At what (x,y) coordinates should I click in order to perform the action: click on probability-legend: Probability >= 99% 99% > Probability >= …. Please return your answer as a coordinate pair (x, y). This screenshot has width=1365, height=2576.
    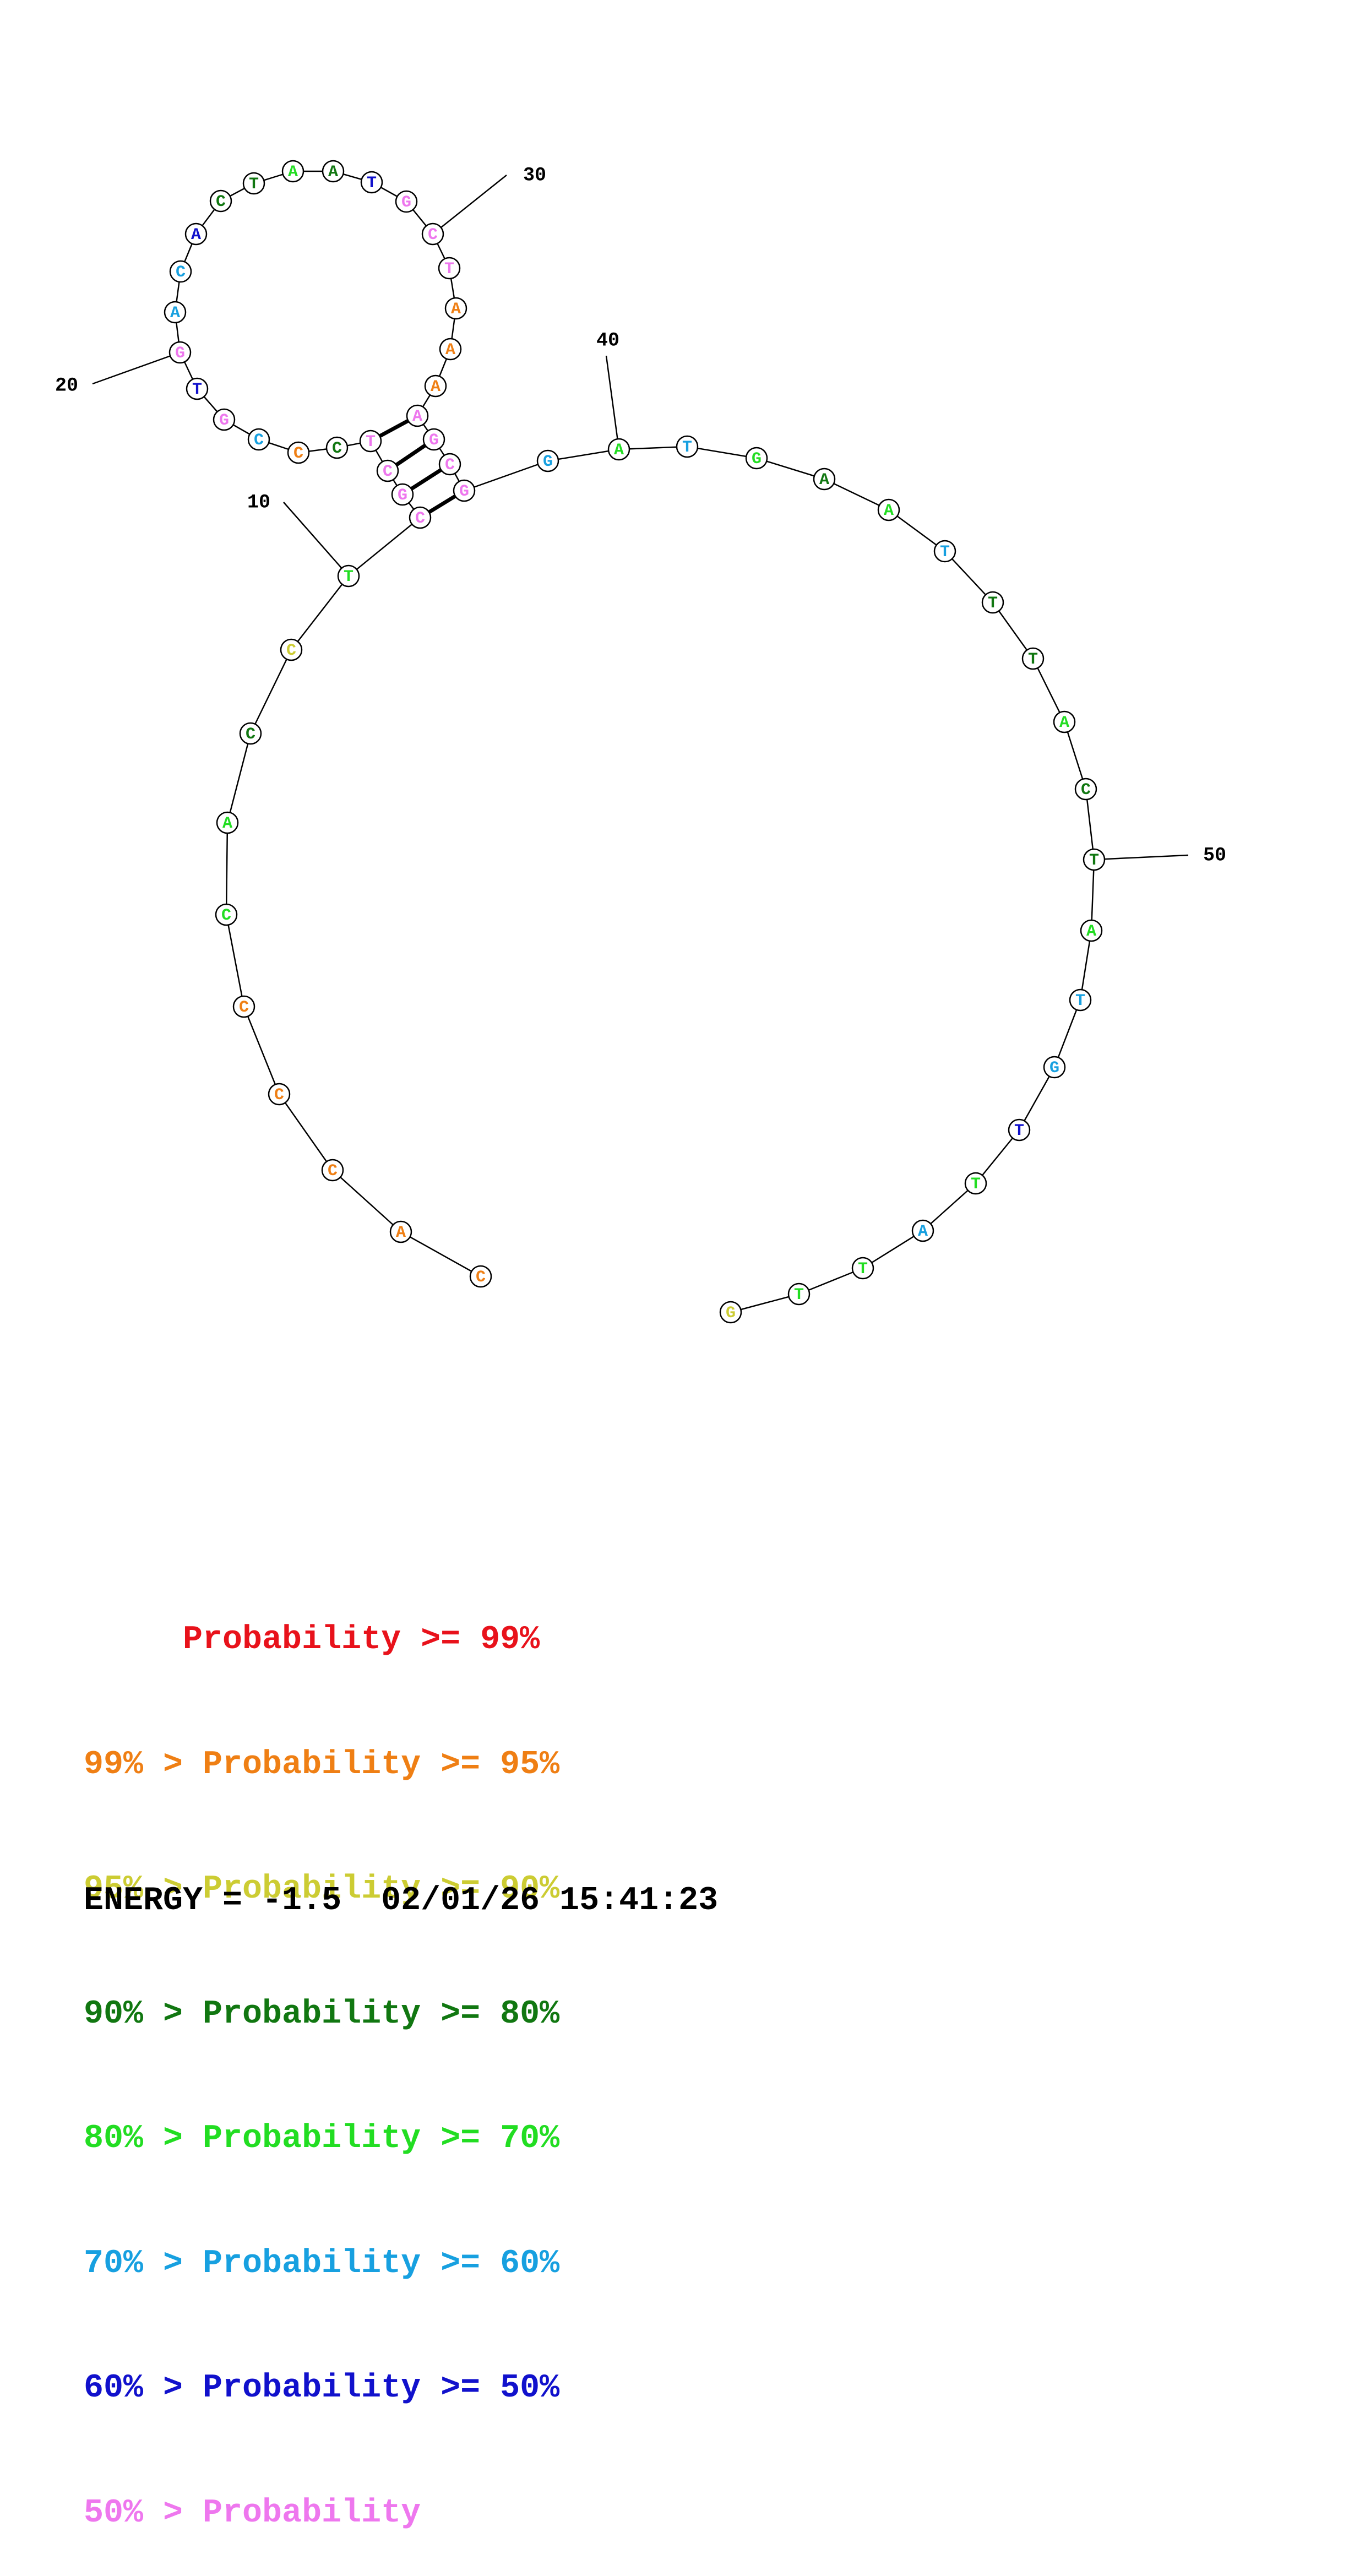
    Looking at the image, I should click on (321, 2056).